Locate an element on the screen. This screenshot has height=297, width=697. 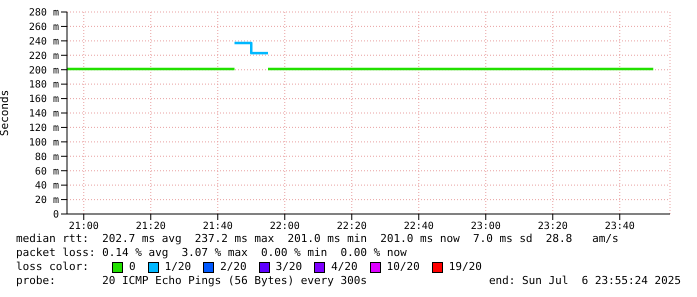
legend-label: 4/20 is located at coordinates (344, 267).